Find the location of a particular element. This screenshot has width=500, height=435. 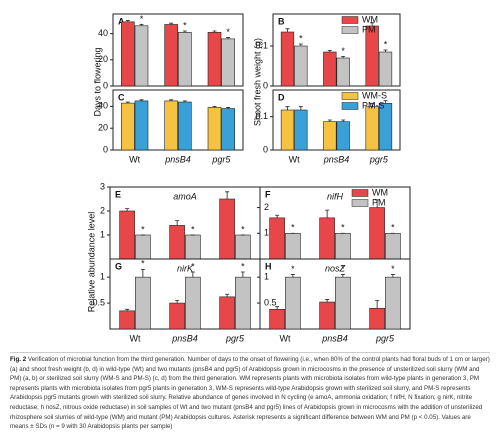

panel-letter: C is located at coordinates (121, 97).